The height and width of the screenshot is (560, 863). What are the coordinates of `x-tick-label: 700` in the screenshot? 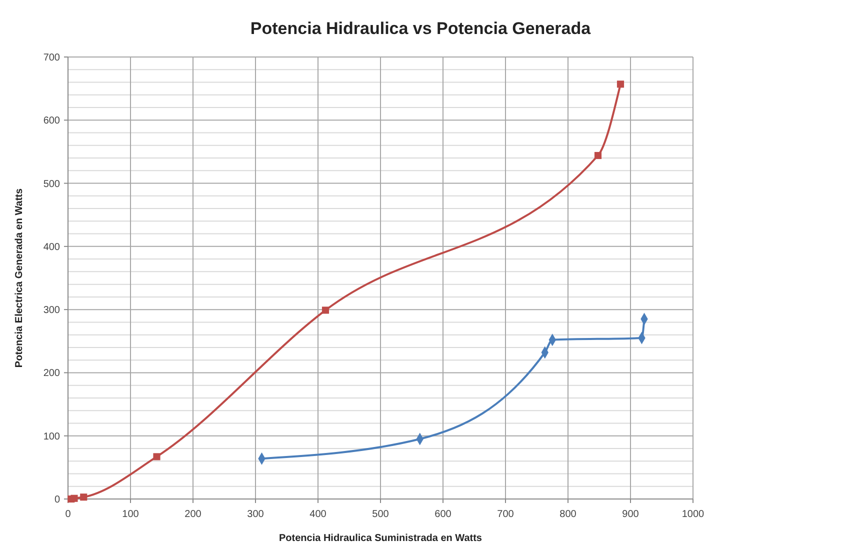 It's located at (505, 514).